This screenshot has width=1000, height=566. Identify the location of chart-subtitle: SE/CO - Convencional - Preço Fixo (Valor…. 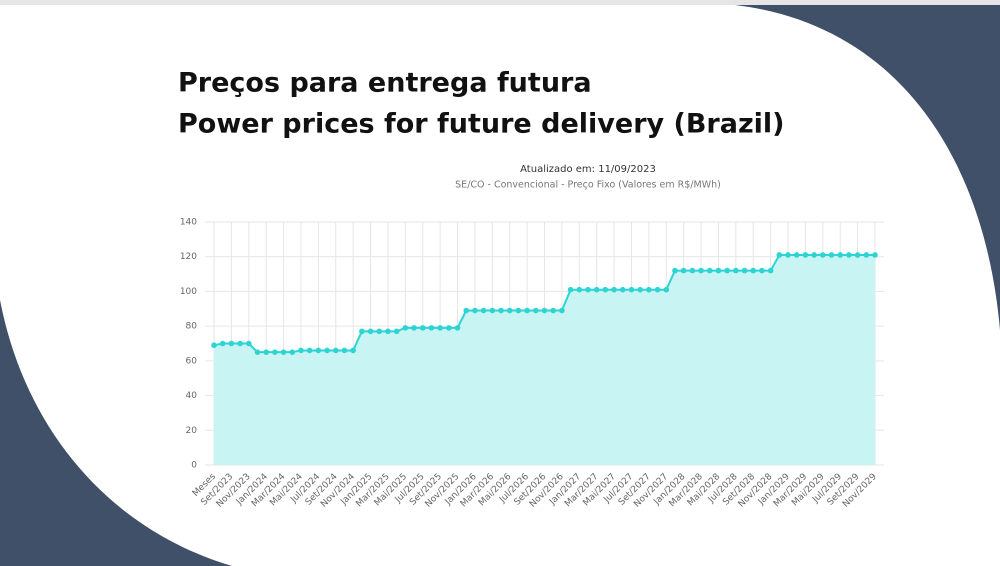
(588, 185).